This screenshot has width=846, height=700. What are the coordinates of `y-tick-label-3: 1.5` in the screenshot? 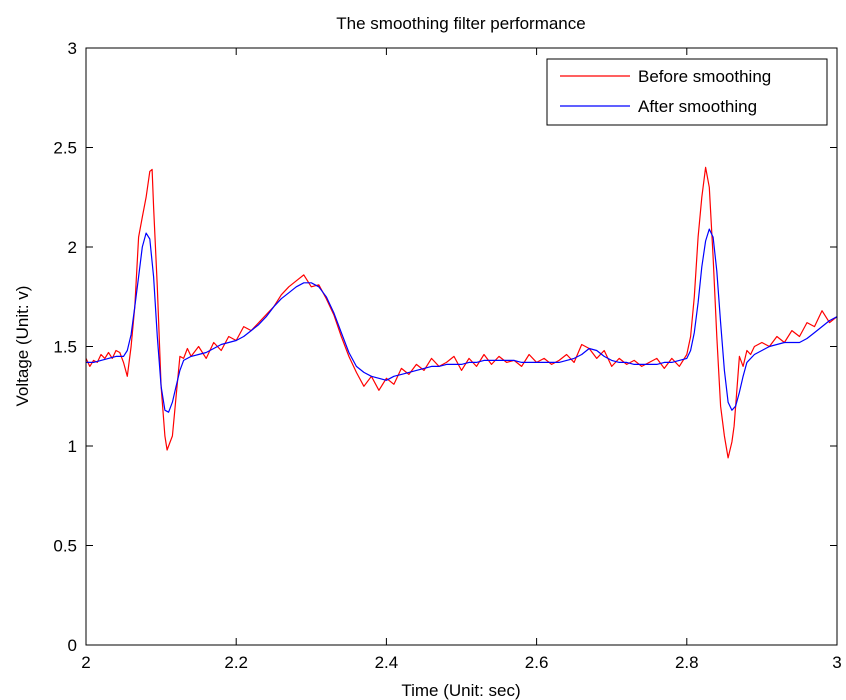 It's located at (65, 347).